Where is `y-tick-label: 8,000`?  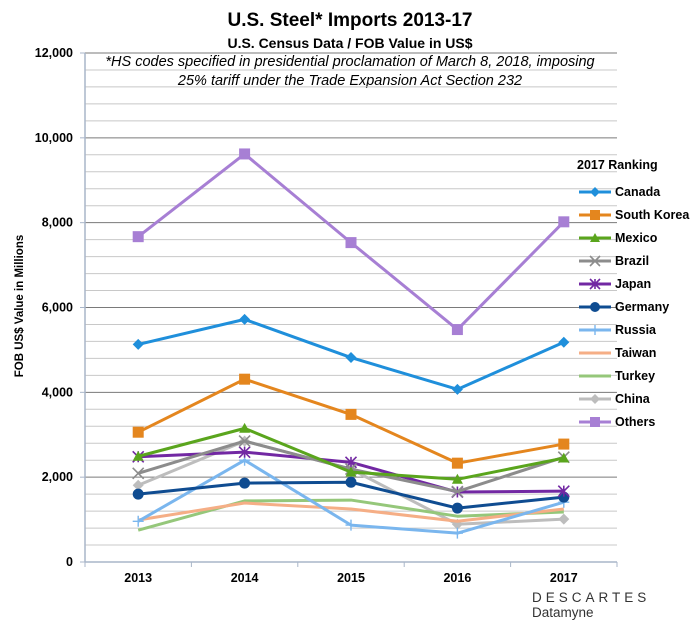
y-tick-label: 8,000 is located at coordinates (57, 223).